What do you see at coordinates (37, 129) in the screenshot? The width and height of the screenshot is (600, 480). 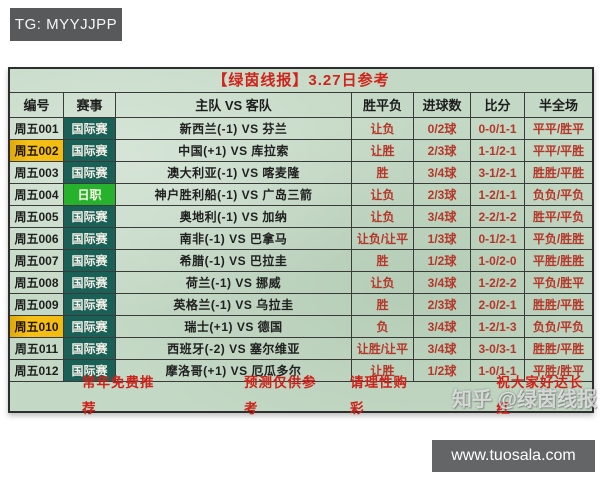 I see `match-id-cell: 周五001` at bounding box center [37, 129].